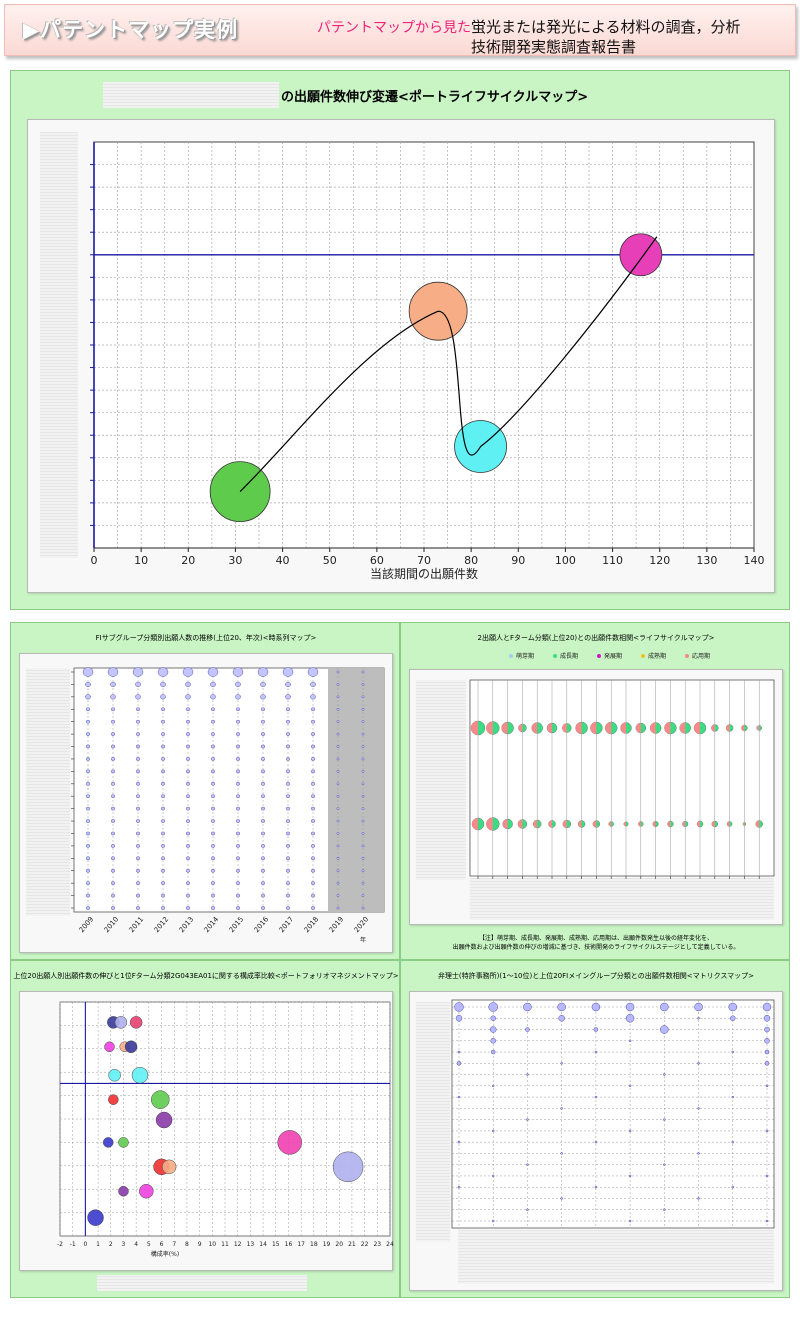 The height and width of the screenshot is (1320, 800). Describe the element at coordinates (595, 938) in the screenshot. I see `lifecycle-note-line1: 【注】萌芽期、成長期、発展期、成熟期、応用期は、出願件数発生以後の経年変化を、` at that location.